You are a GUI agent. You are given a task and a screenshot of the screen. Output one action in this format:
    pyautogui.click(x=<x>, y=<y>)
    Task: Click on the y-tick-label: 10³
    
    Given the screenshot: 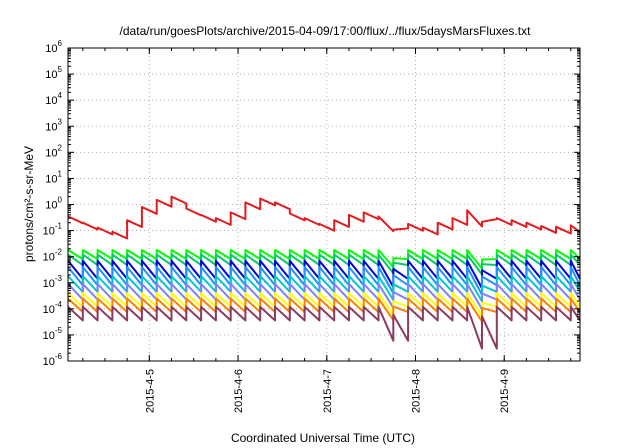 What is the action you would take?
    pyautogui.click(x=53, y=125)
    